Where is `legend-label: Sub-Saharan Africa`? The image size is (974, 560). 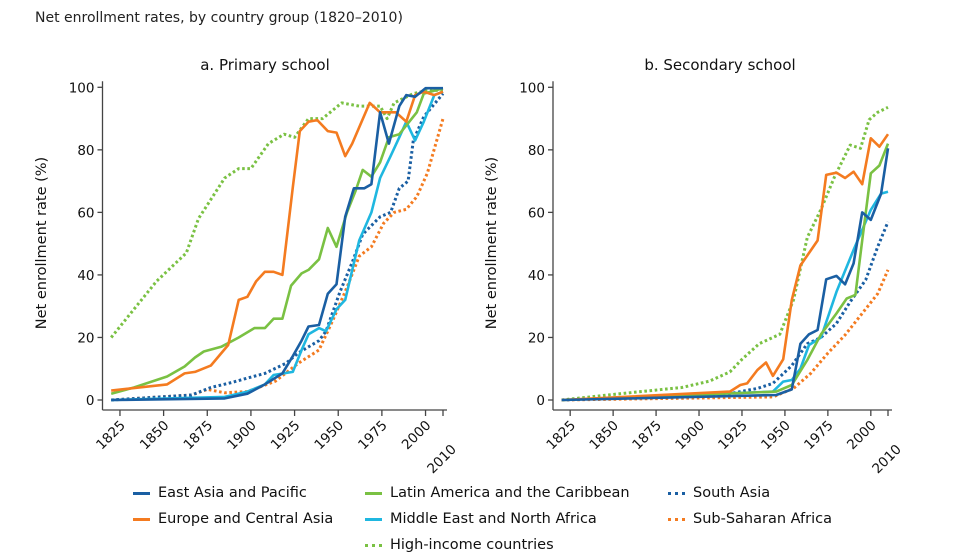 legend-label: Sub-Saharan Africa is located at coordinates (762, 519).